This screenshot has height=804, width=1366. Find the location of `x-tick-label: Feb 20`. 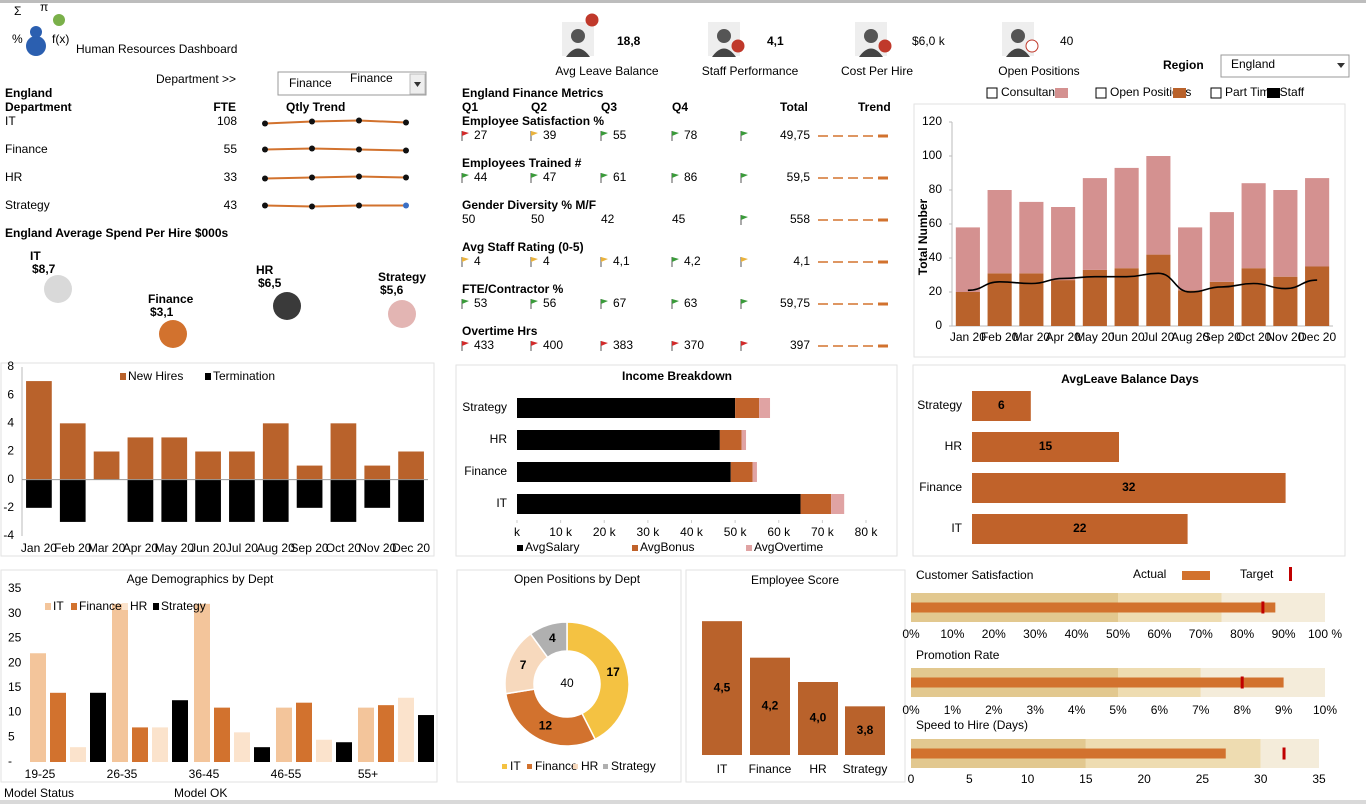

x-tick-label: Feb 20 is located at coordinates (73, 548).